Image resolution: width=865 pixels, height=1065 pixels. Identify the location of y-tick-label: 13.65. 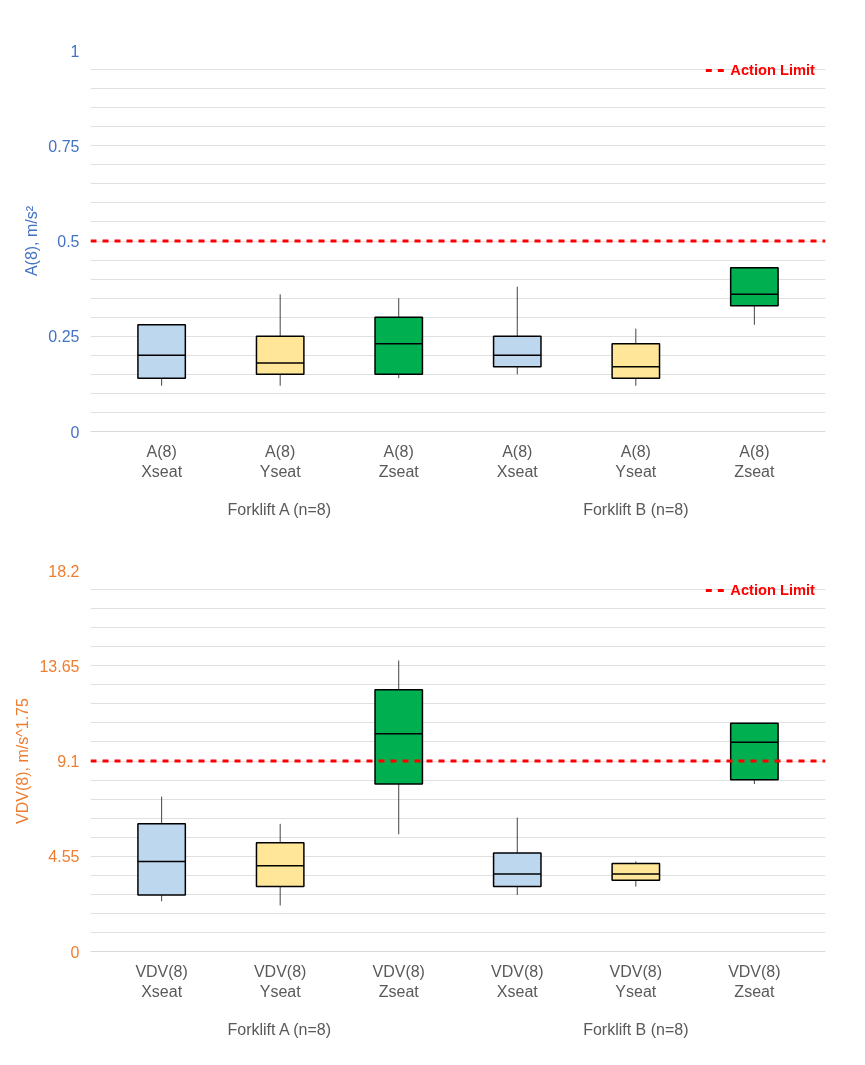
(59, 666).